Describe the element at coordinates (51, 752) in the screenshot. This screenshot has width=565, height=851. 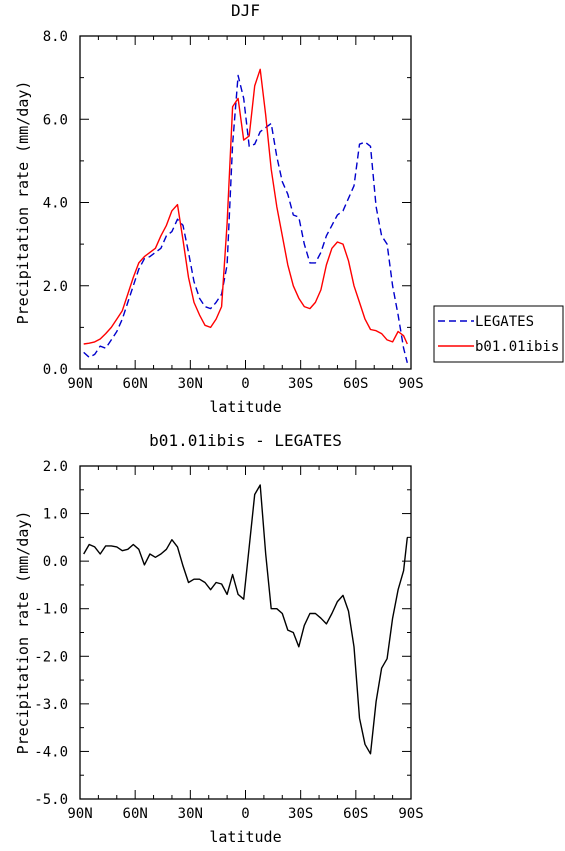
I see `y-tick-label: -4.0` at that location.